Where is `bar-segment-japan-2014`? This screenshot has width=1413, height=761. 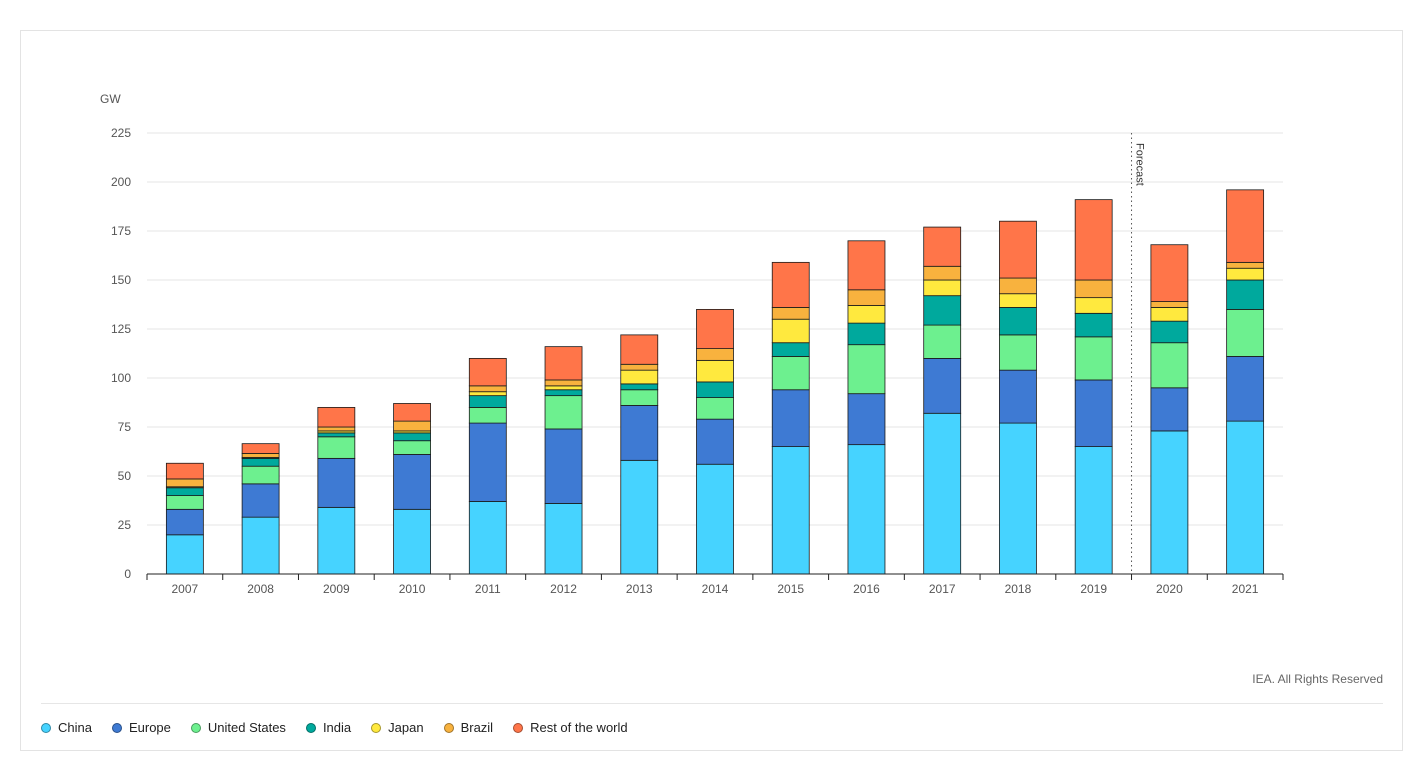
bar-segment-japan-2014 is located at coordinates (715, 371).